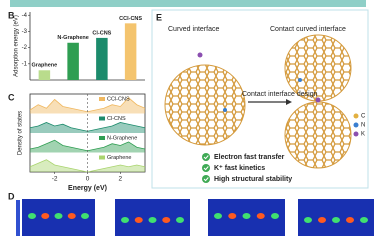 This screenshot has height=240, width=376. Describe the element at coordinates (121, 179) in the screenshot. I see `x-tick-label: 2` at that location.